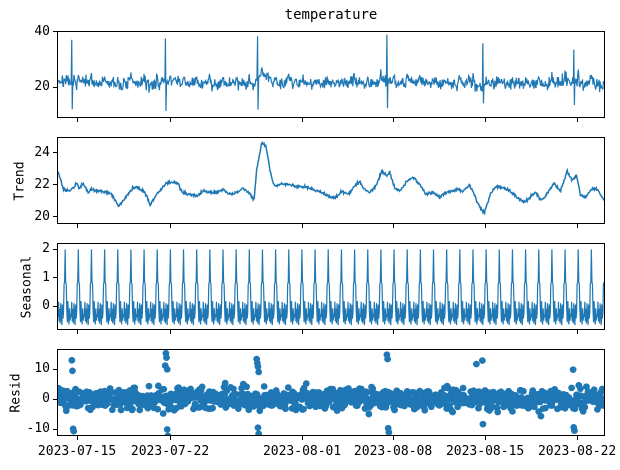  I want to click on chart-title: temperature, so click(331, 15).